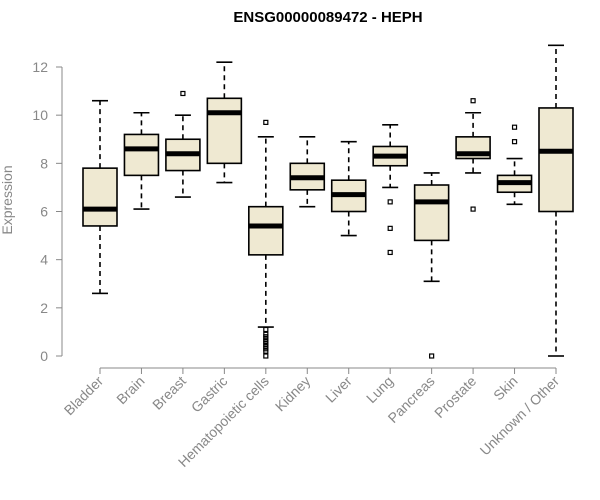 Image resolution: width=600 pixels, height=500 pixels. What do you see at coordinates (40, 115) in the screenshot?
I see `y-tick-label: 10` at bounding box center [40, 115].